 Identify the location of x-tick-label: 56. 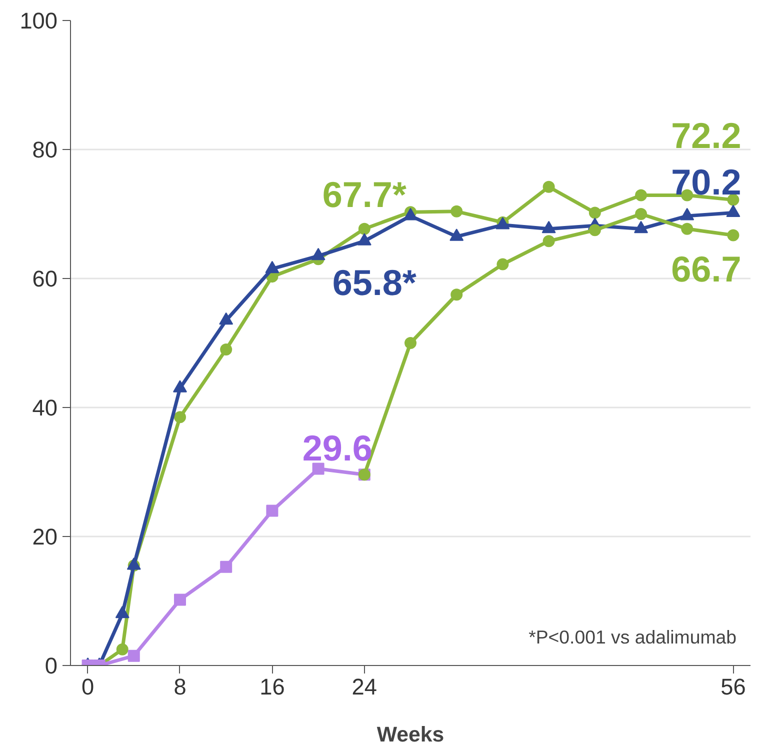
(733, 687).